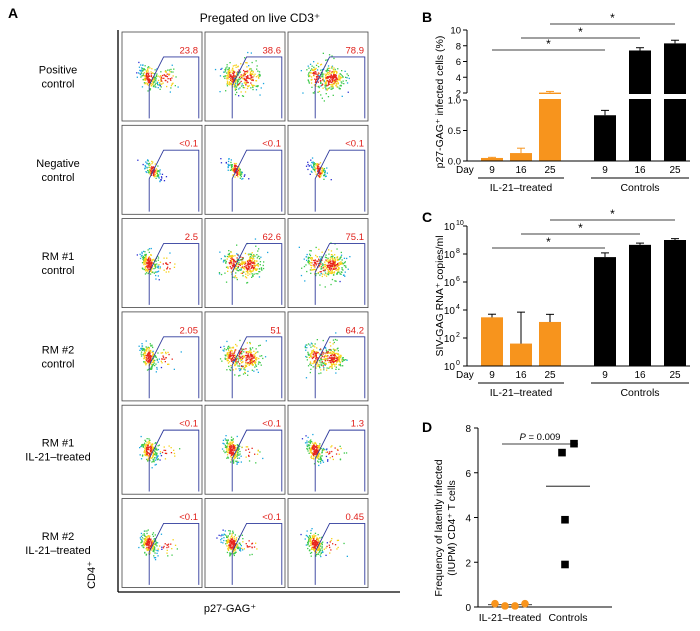 The height and width of the screenshot is (631, 700). Describe the element at coordinates (439, 527) in the screenshot. I see `panel-d-ylabel-line1: Frequency of latently infected` at that location.